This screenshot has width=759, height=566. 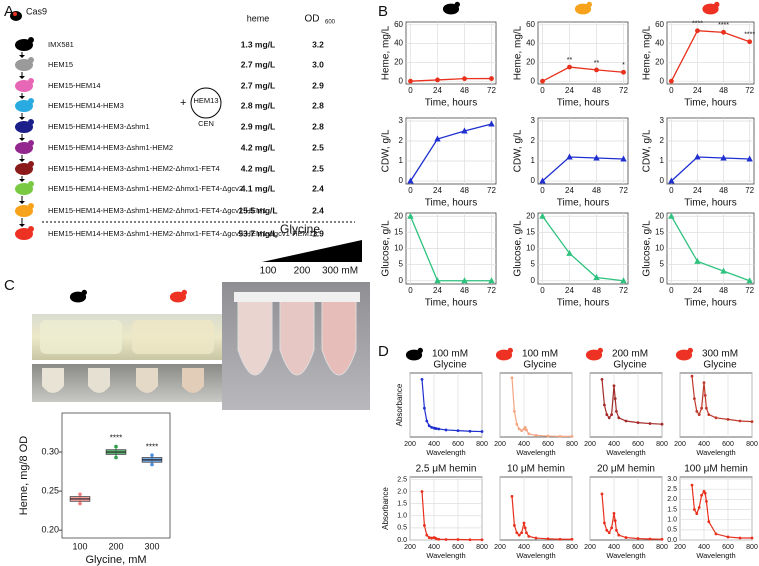 I want to click on header-heme: heme, so click(x=258, y=18).